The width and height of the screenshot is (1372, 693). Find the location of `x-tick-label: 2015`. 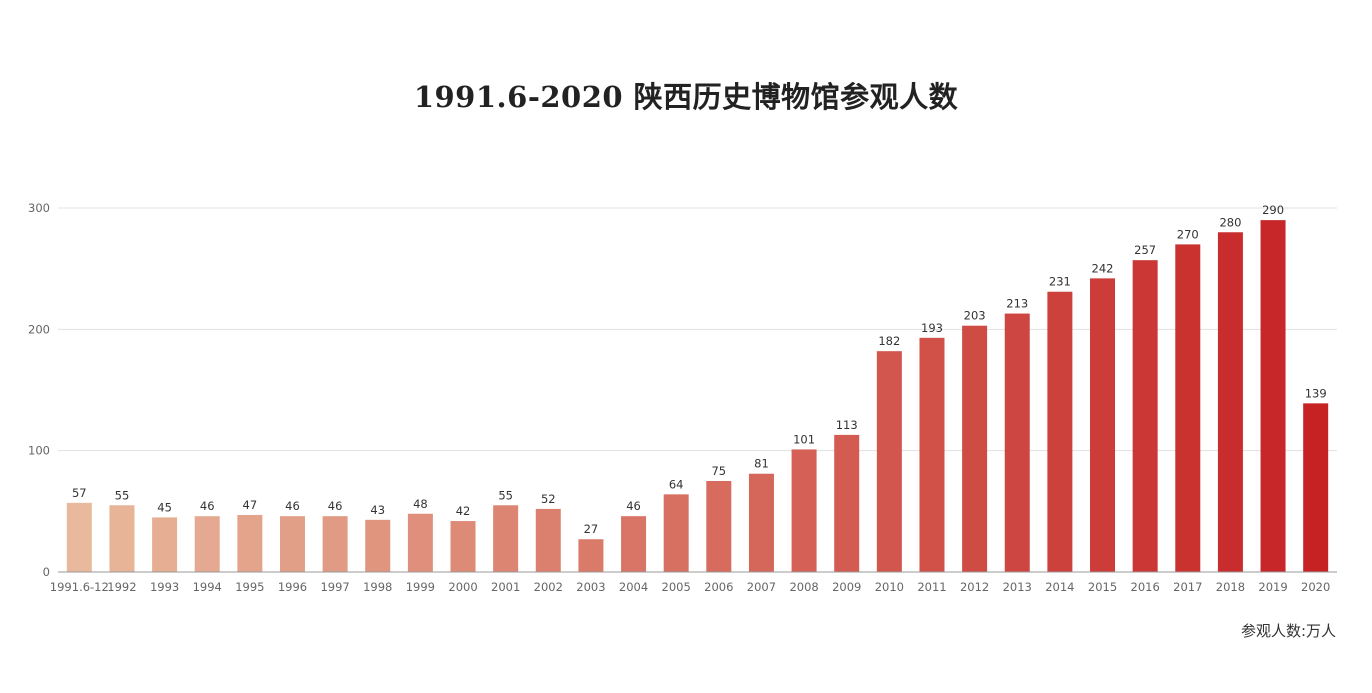

x-tick-label: 2015 is located at coordinates (1102, 587).